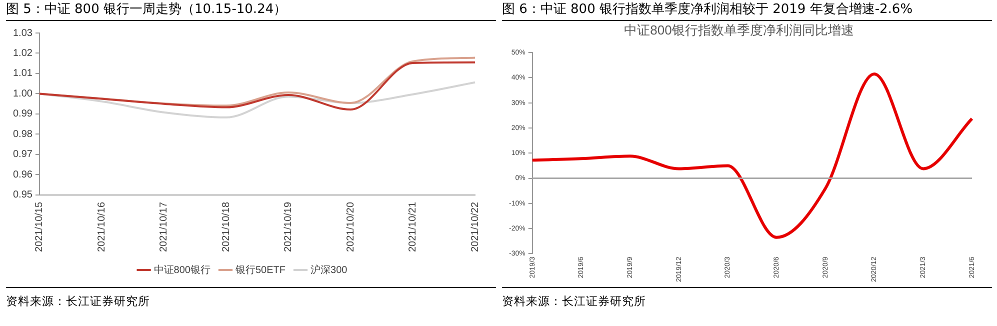 This screenshot has height=326, width=997. Describe the element at coordinates (182, 270) in the screenshot. I see `legend-label: 中证800银行` at that location.